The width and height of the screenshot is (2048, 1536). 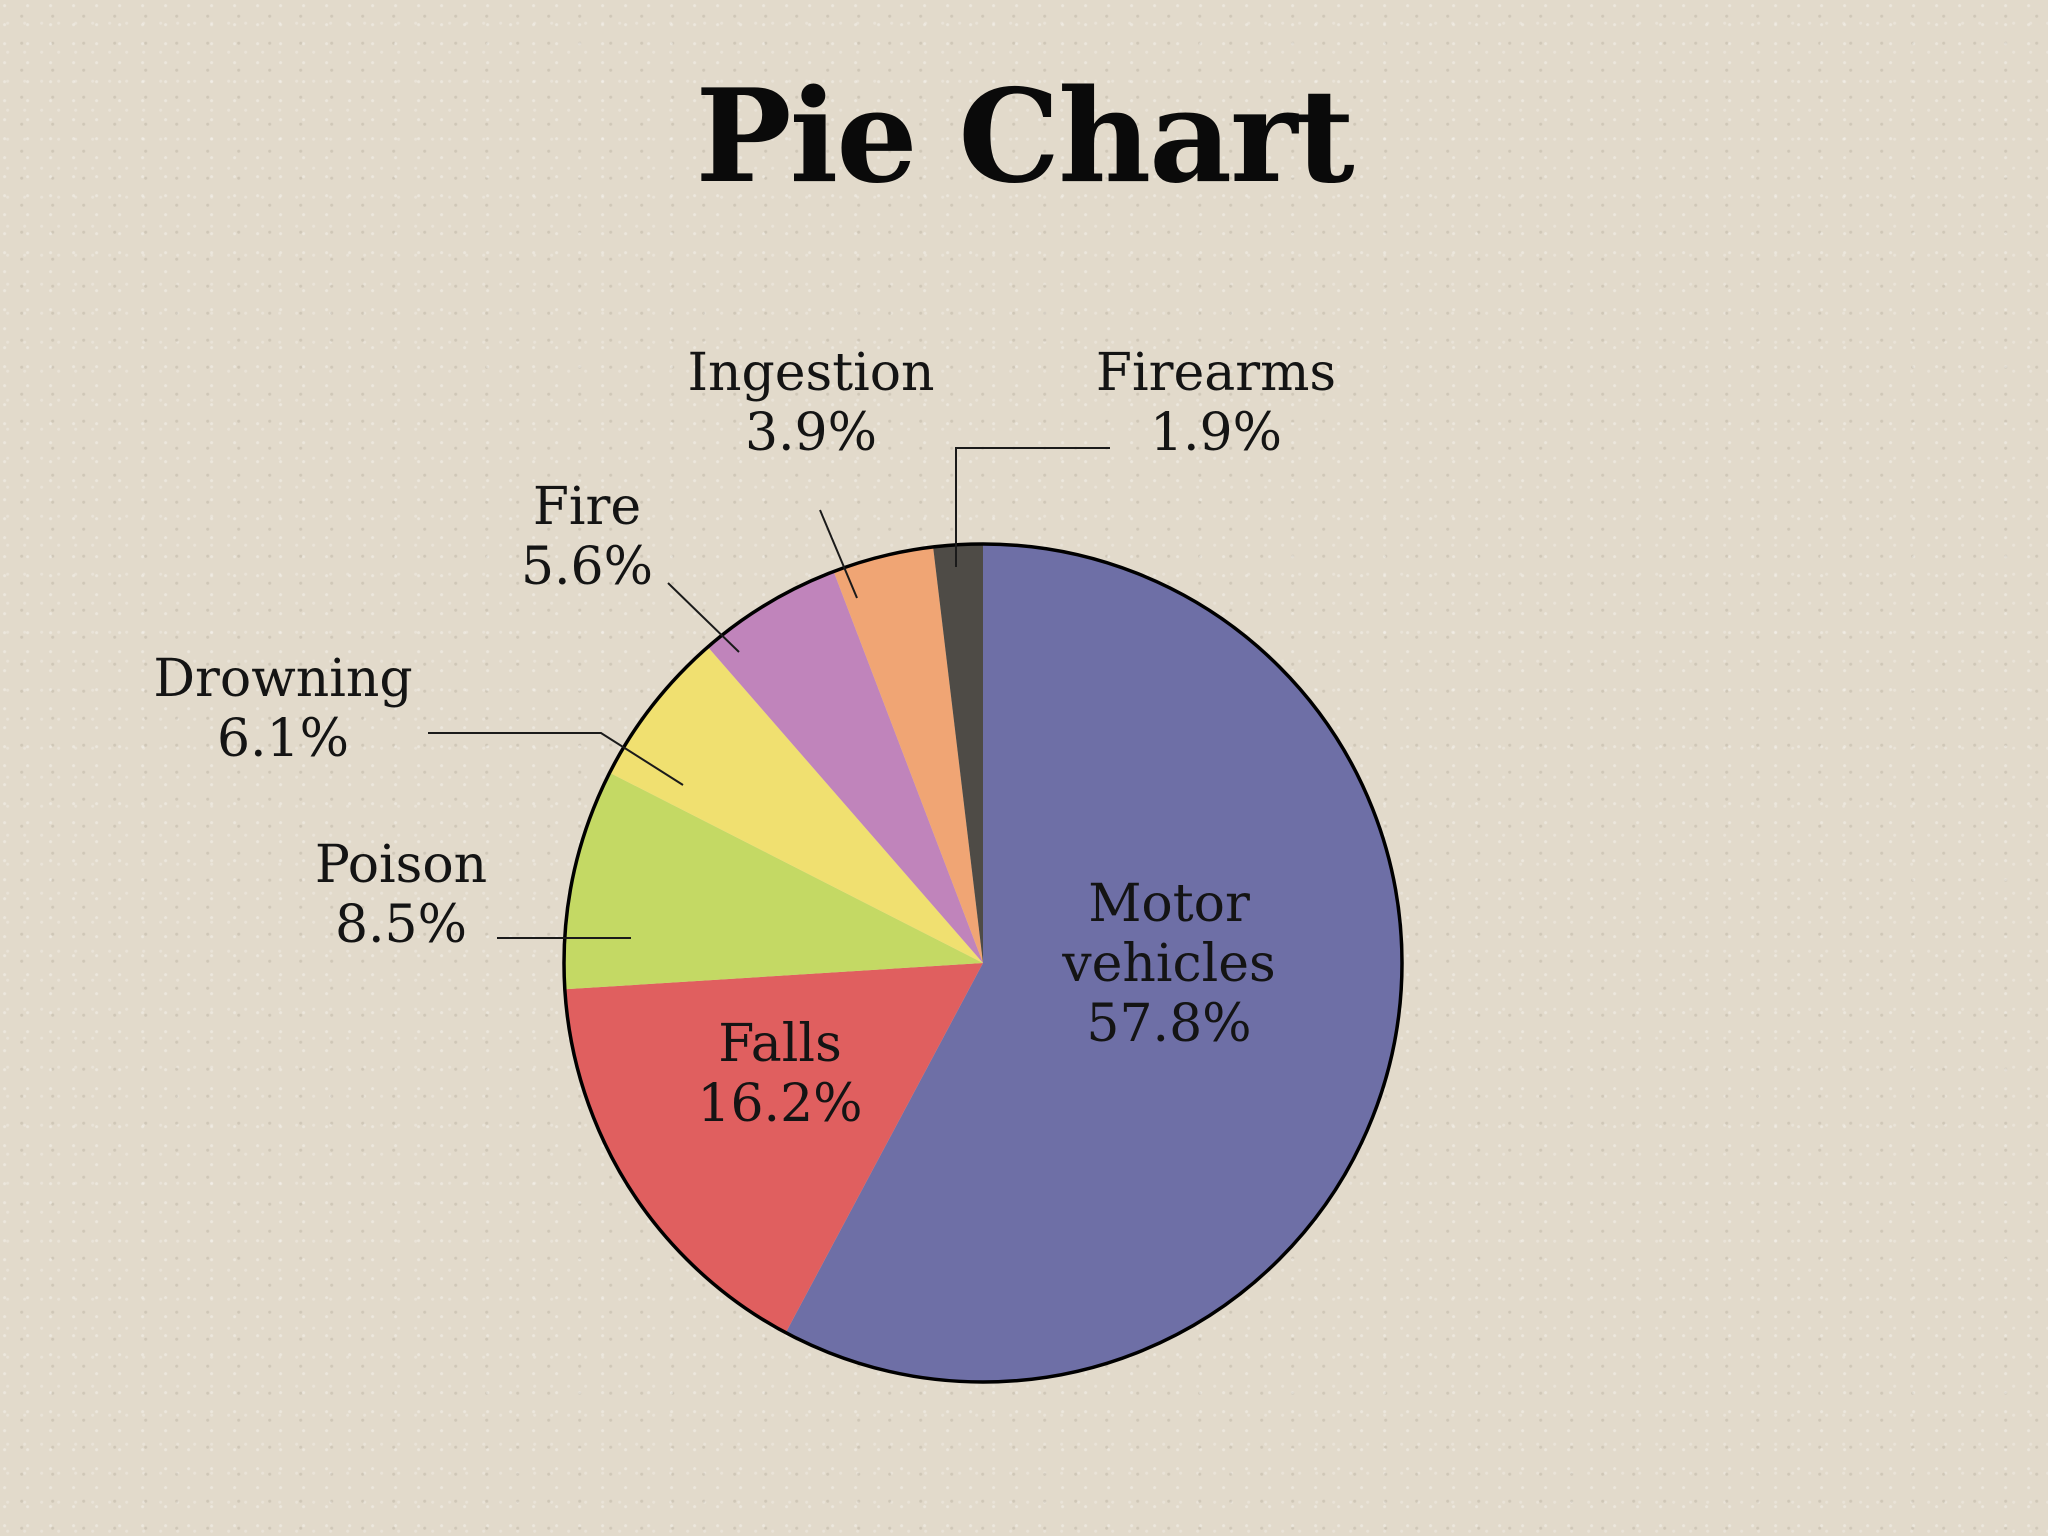 I want to click on leader-line-firearms, so click(x=1032, y=507).